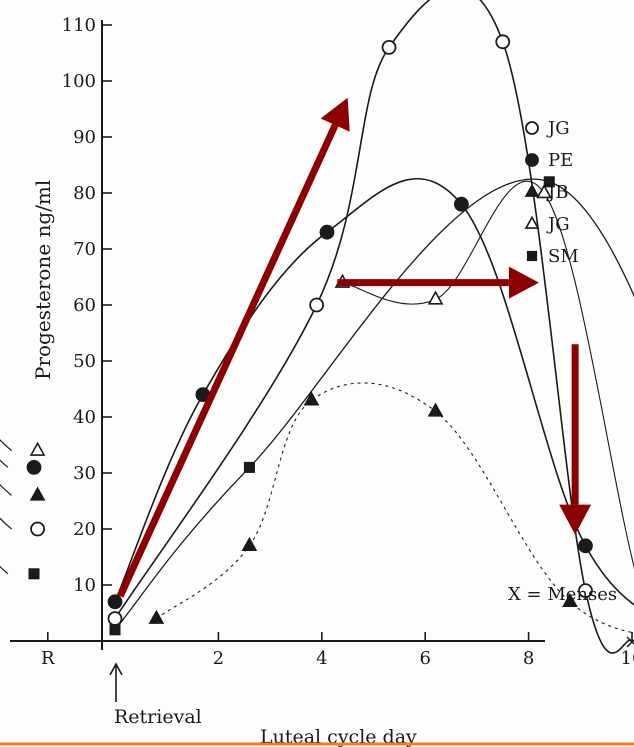  Describe the element at coordinates (563, 256) in the screenshot. I see `legend-label: SM` at that location.